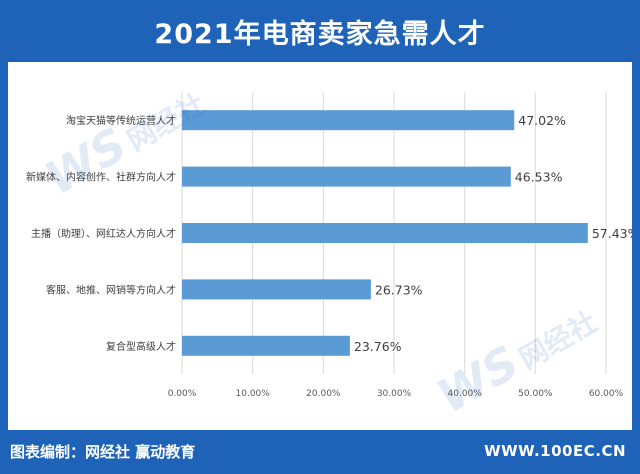  What do you see at coordinates (394, 394) in the screenshot?
I see `x-tick-label: 30.00%` at bounding box center [394, 394].